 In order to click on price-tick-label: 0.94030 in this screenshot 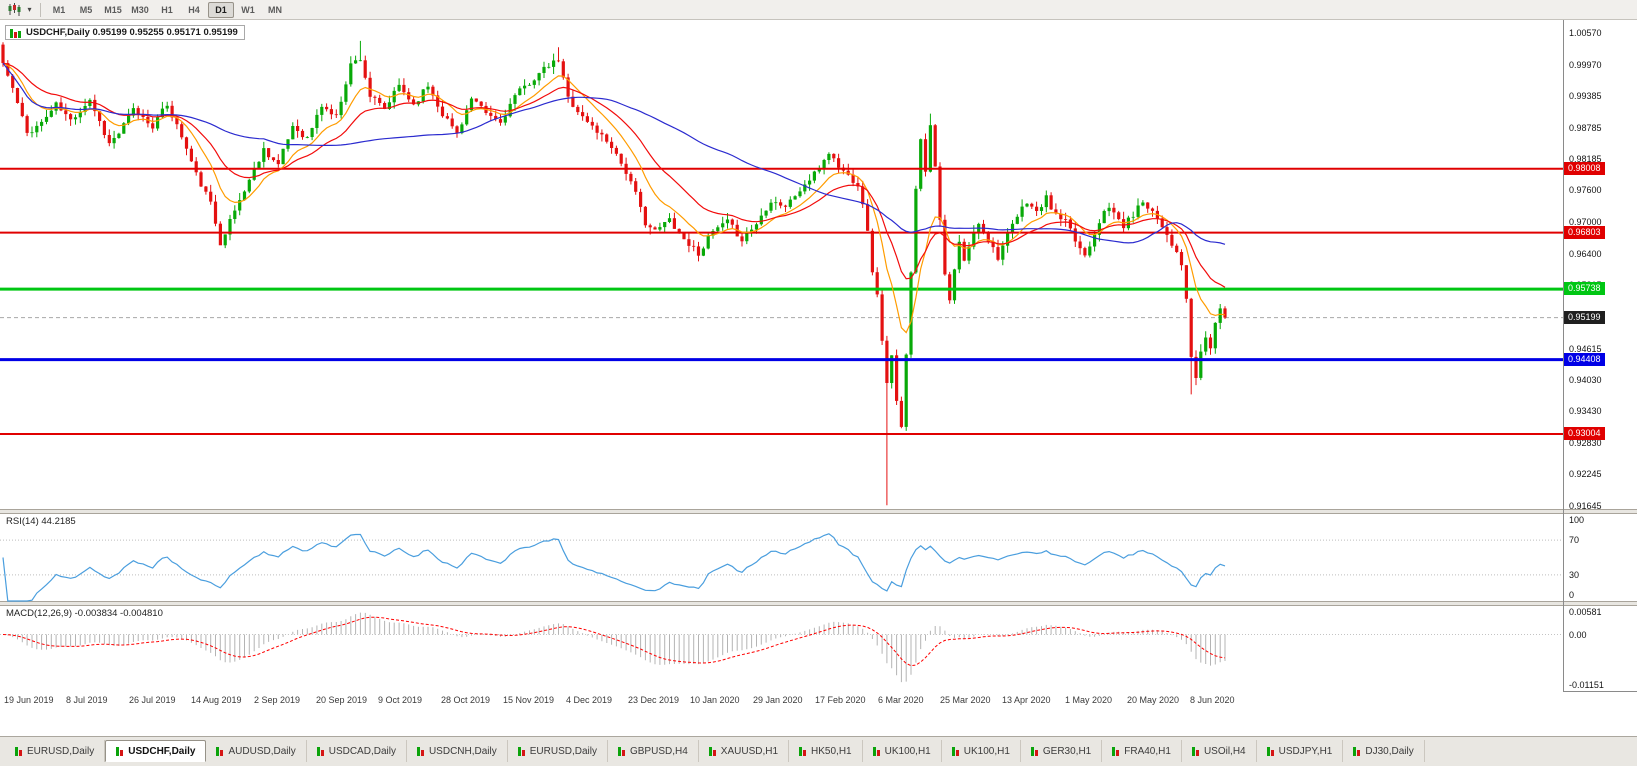, I will do `click(1585, 380)`.